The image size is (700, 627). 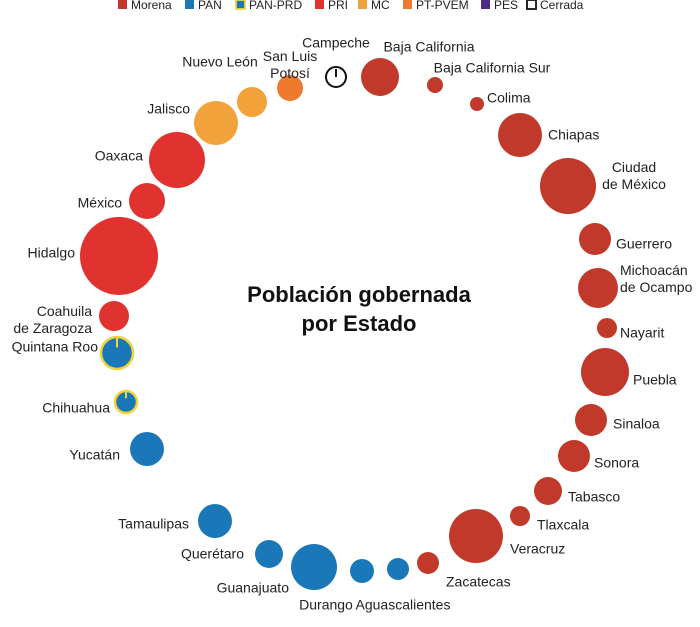 I want to click on chart-title-line-2: por Estado, so click(x=359, y=323).